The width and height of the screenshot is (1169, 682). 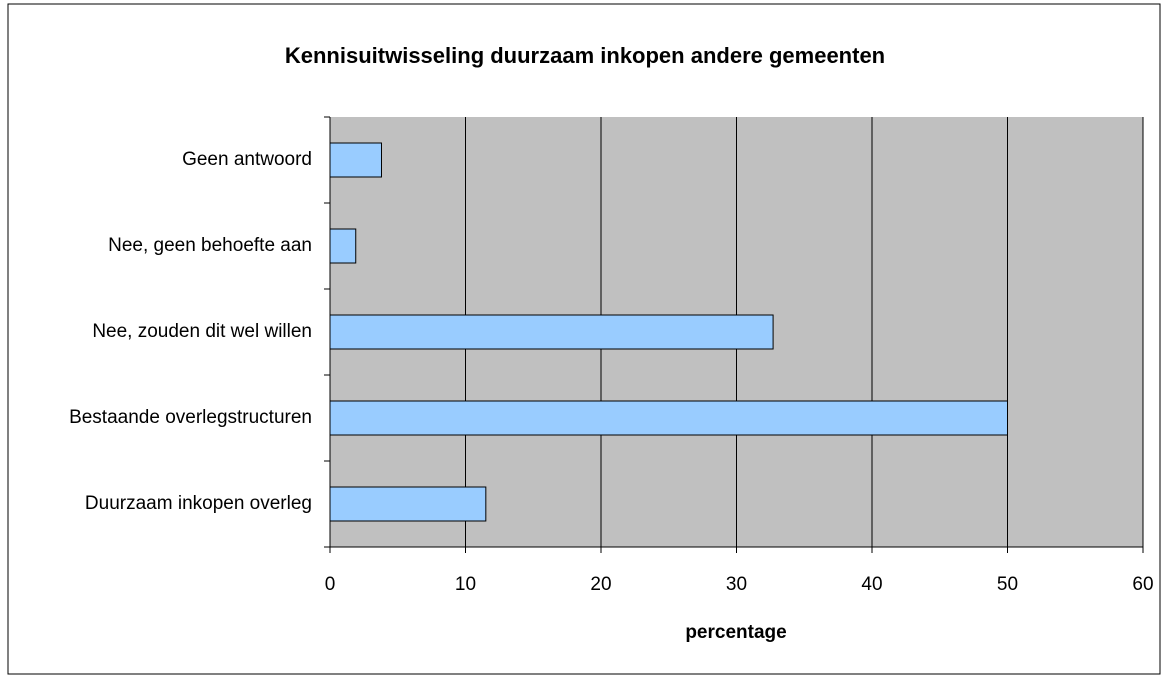 I want to click on x-tick-label: 50, so click(x=1007, y=584).